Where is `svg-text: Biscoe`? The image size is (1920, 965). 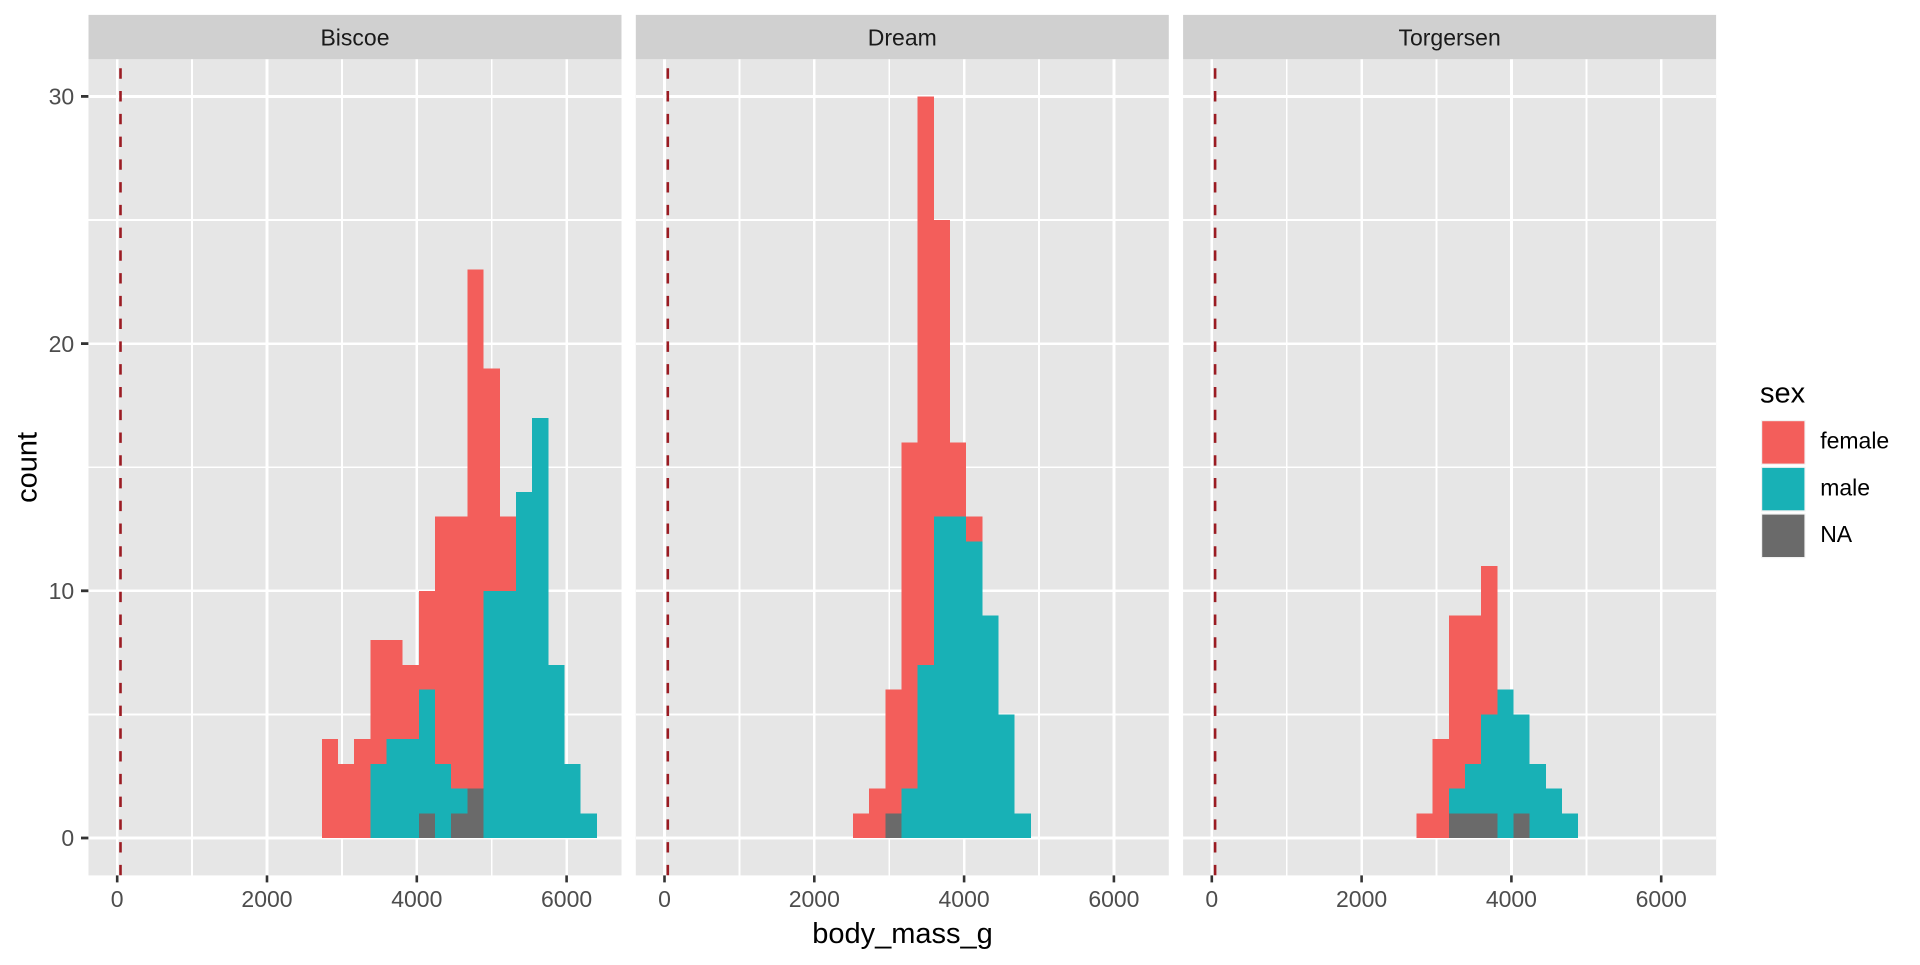 svg-text: Biscoe is located at coordinates (354, 37).